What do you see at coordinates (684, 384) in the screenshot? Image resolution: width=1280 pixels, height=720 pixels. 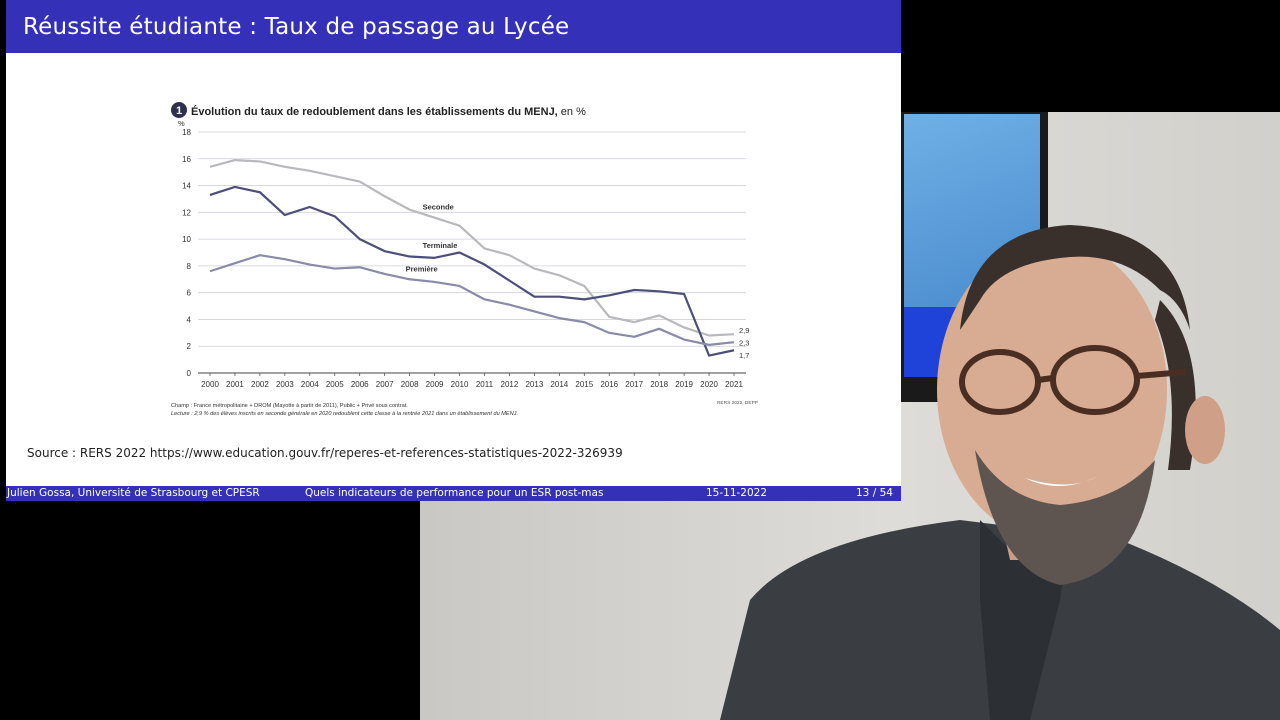 I see `x-tick-label: 2019` at bounding box center [684, 384].